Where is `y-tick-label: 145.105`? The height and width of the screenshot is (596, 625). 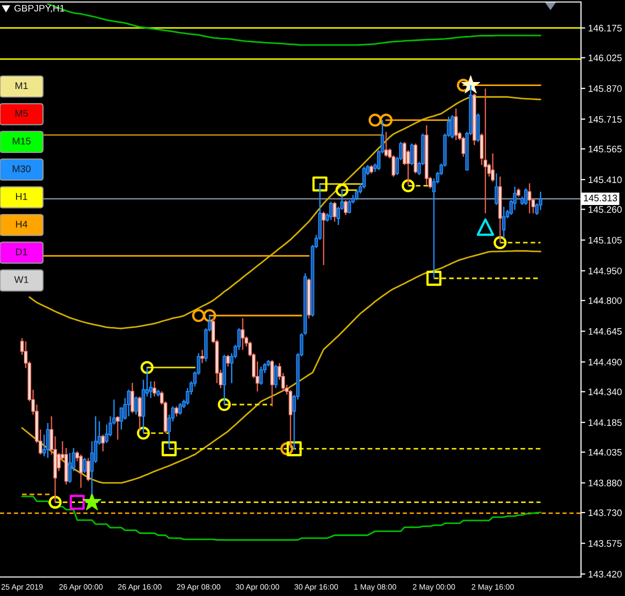 y-tick-label: 145.105 is located at coordinates (605, 240).